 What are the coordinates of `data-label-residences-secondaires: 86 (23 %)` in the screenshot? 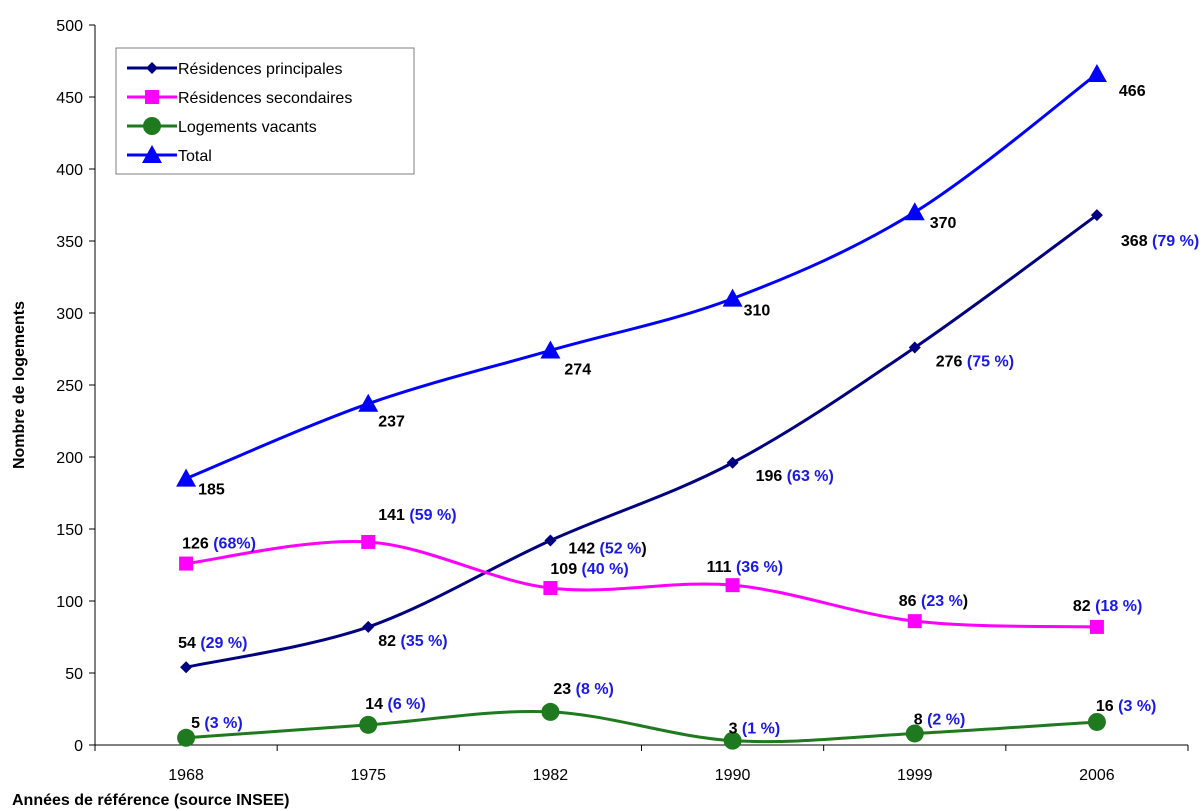 It's located at (933, 601).